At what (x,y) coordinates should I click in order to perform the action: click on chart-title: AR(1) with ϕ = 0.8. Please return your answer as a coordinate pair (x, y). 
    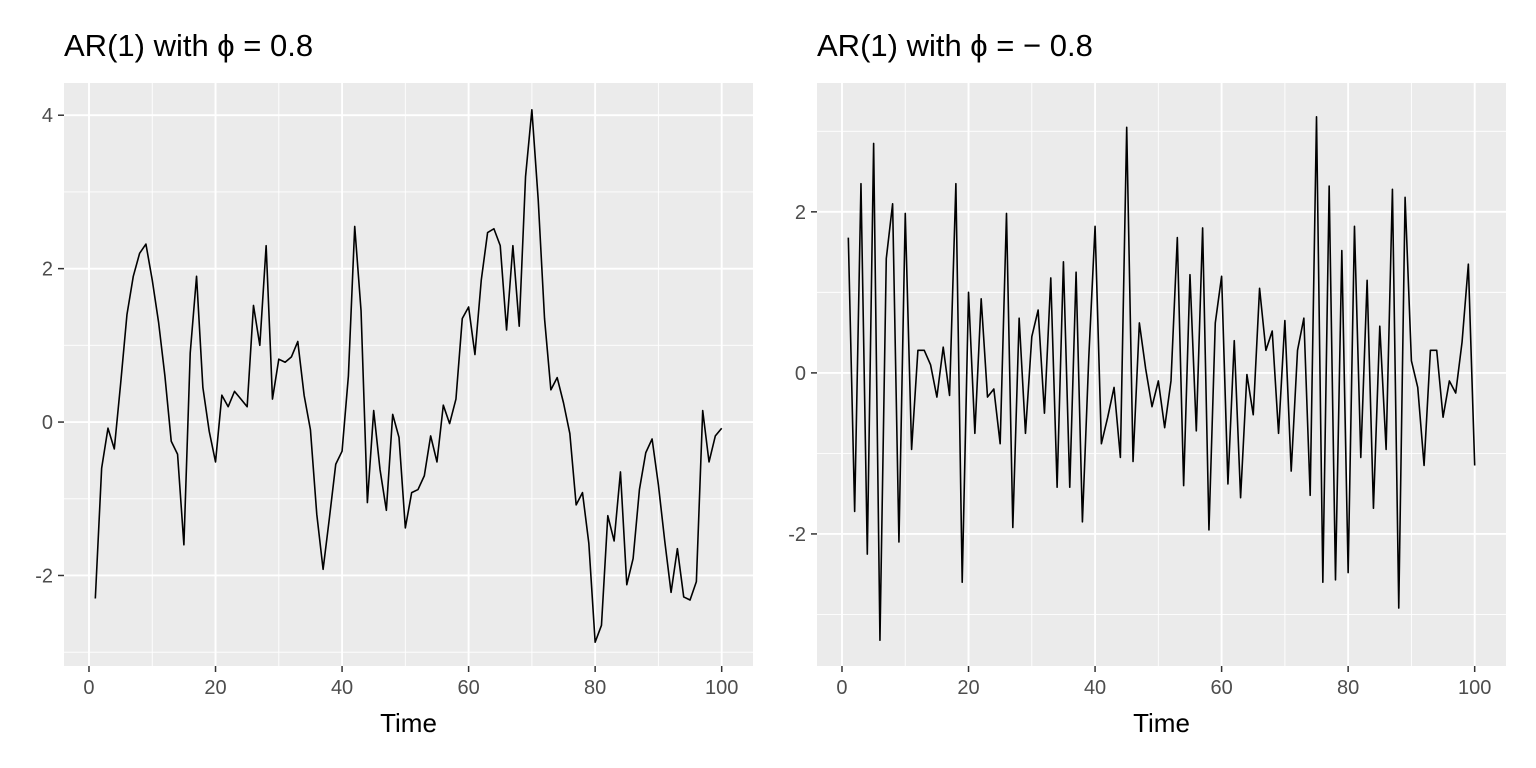
    Looking at the image, I should click on (188, 45).